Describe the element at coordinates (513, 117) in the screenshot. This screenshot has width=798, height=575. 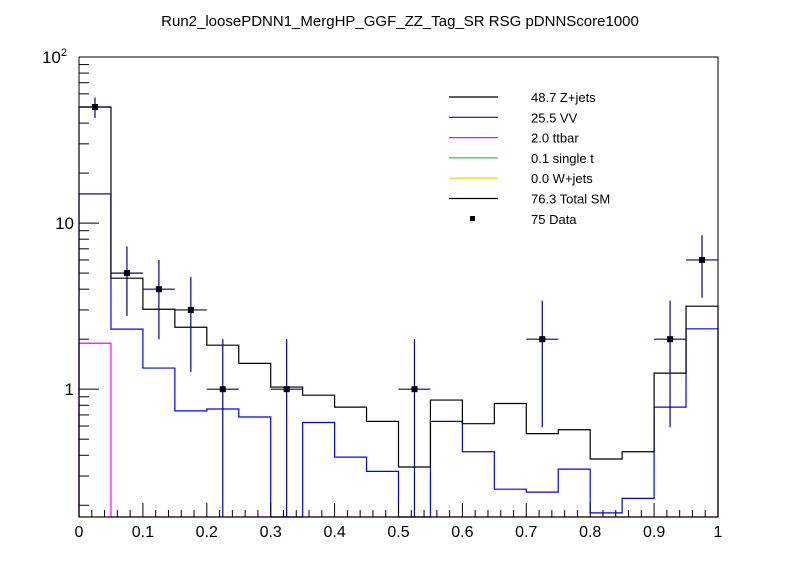
I see `legend-entry: 25.5 VV` at that location.